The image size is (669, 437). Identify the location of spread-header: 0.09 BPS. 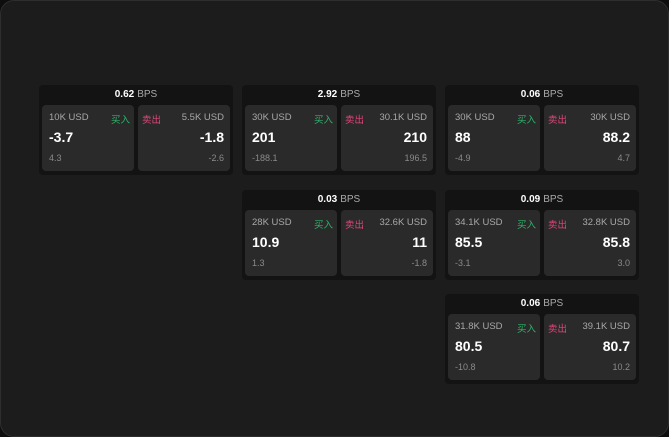
(542, 200).